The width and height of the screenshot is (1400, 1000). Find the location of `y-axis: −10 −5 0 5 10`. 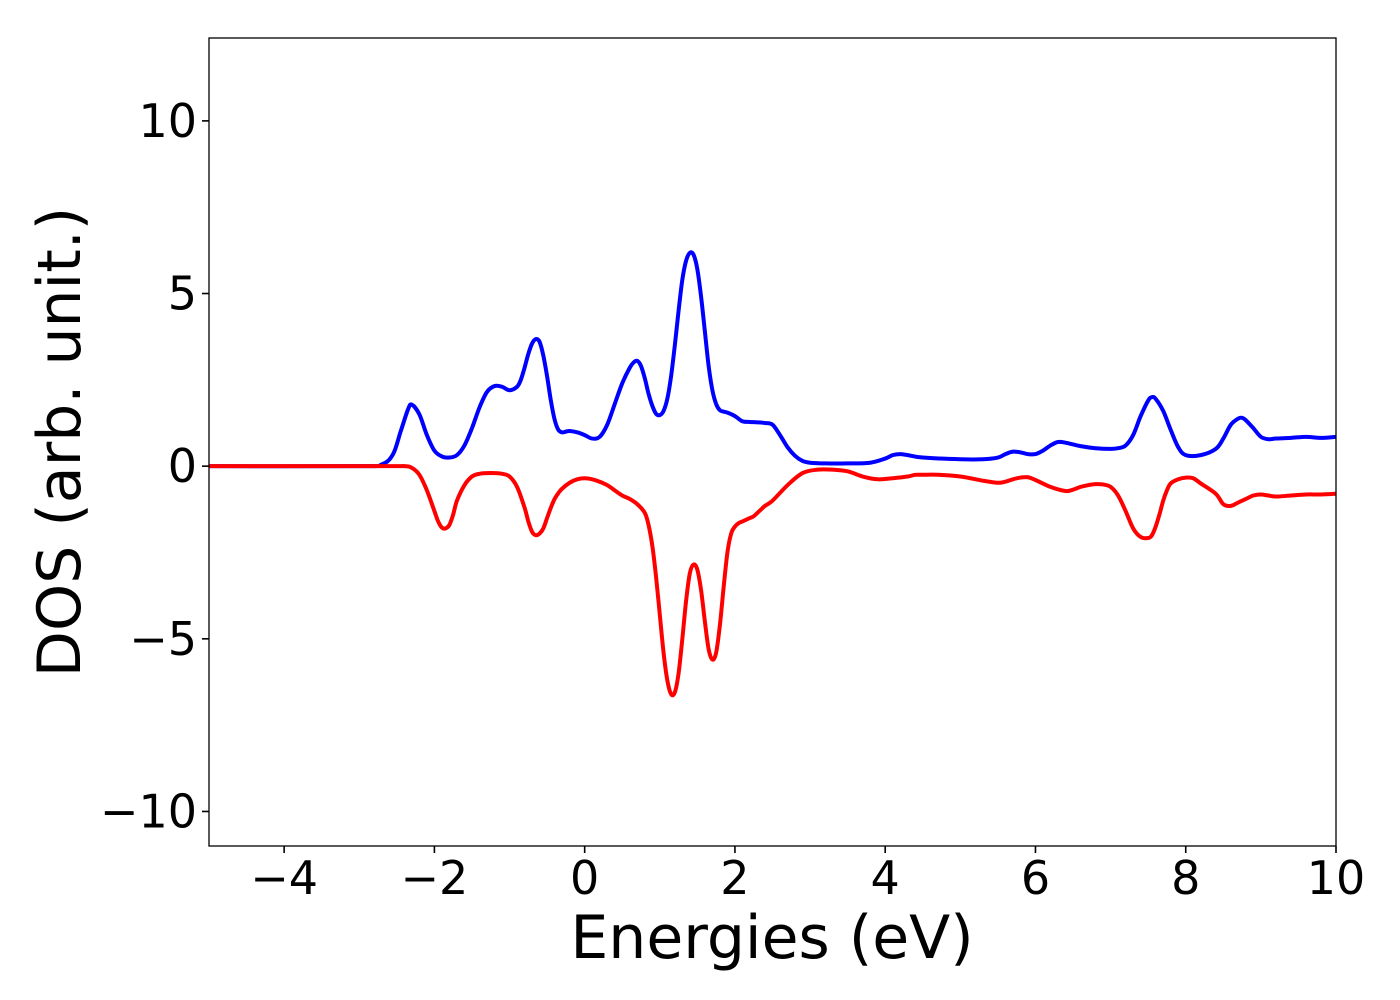

y-axis: −10 −5 0 5 10 is located at coordinates (154, 466).